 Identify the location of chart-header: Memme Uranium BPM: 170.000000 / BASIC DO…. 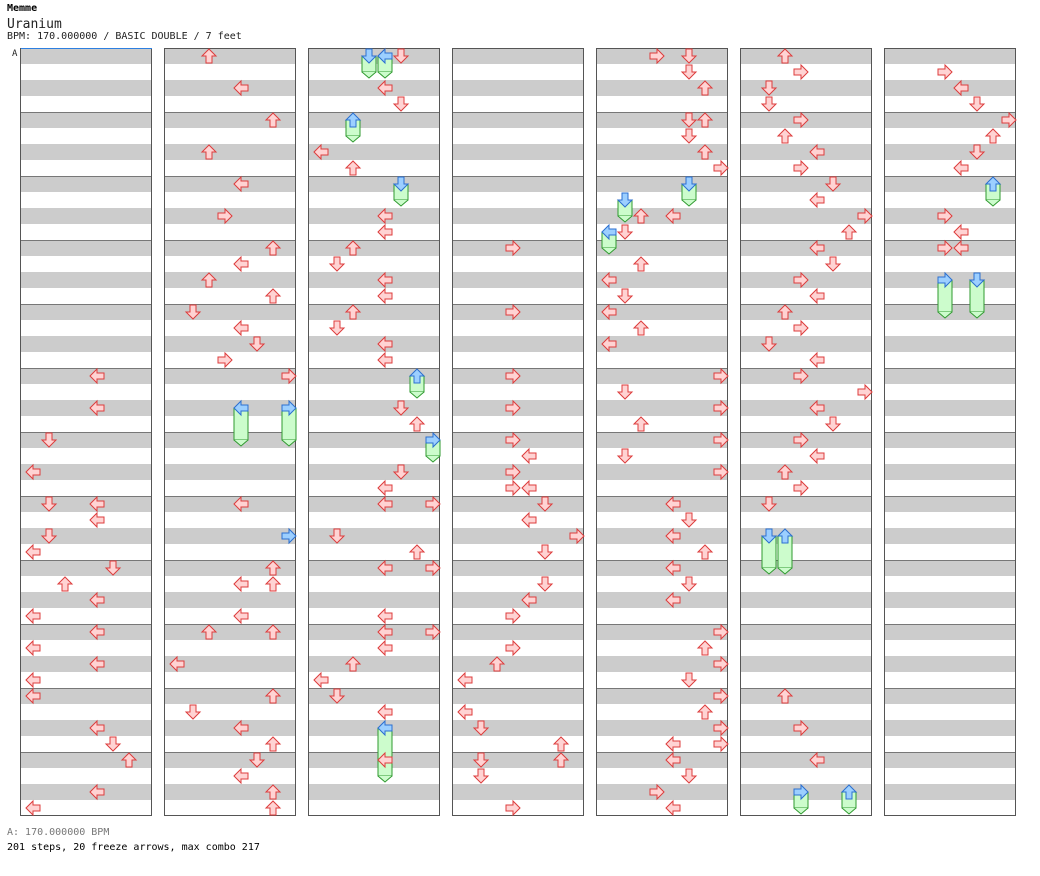
(124, 23).